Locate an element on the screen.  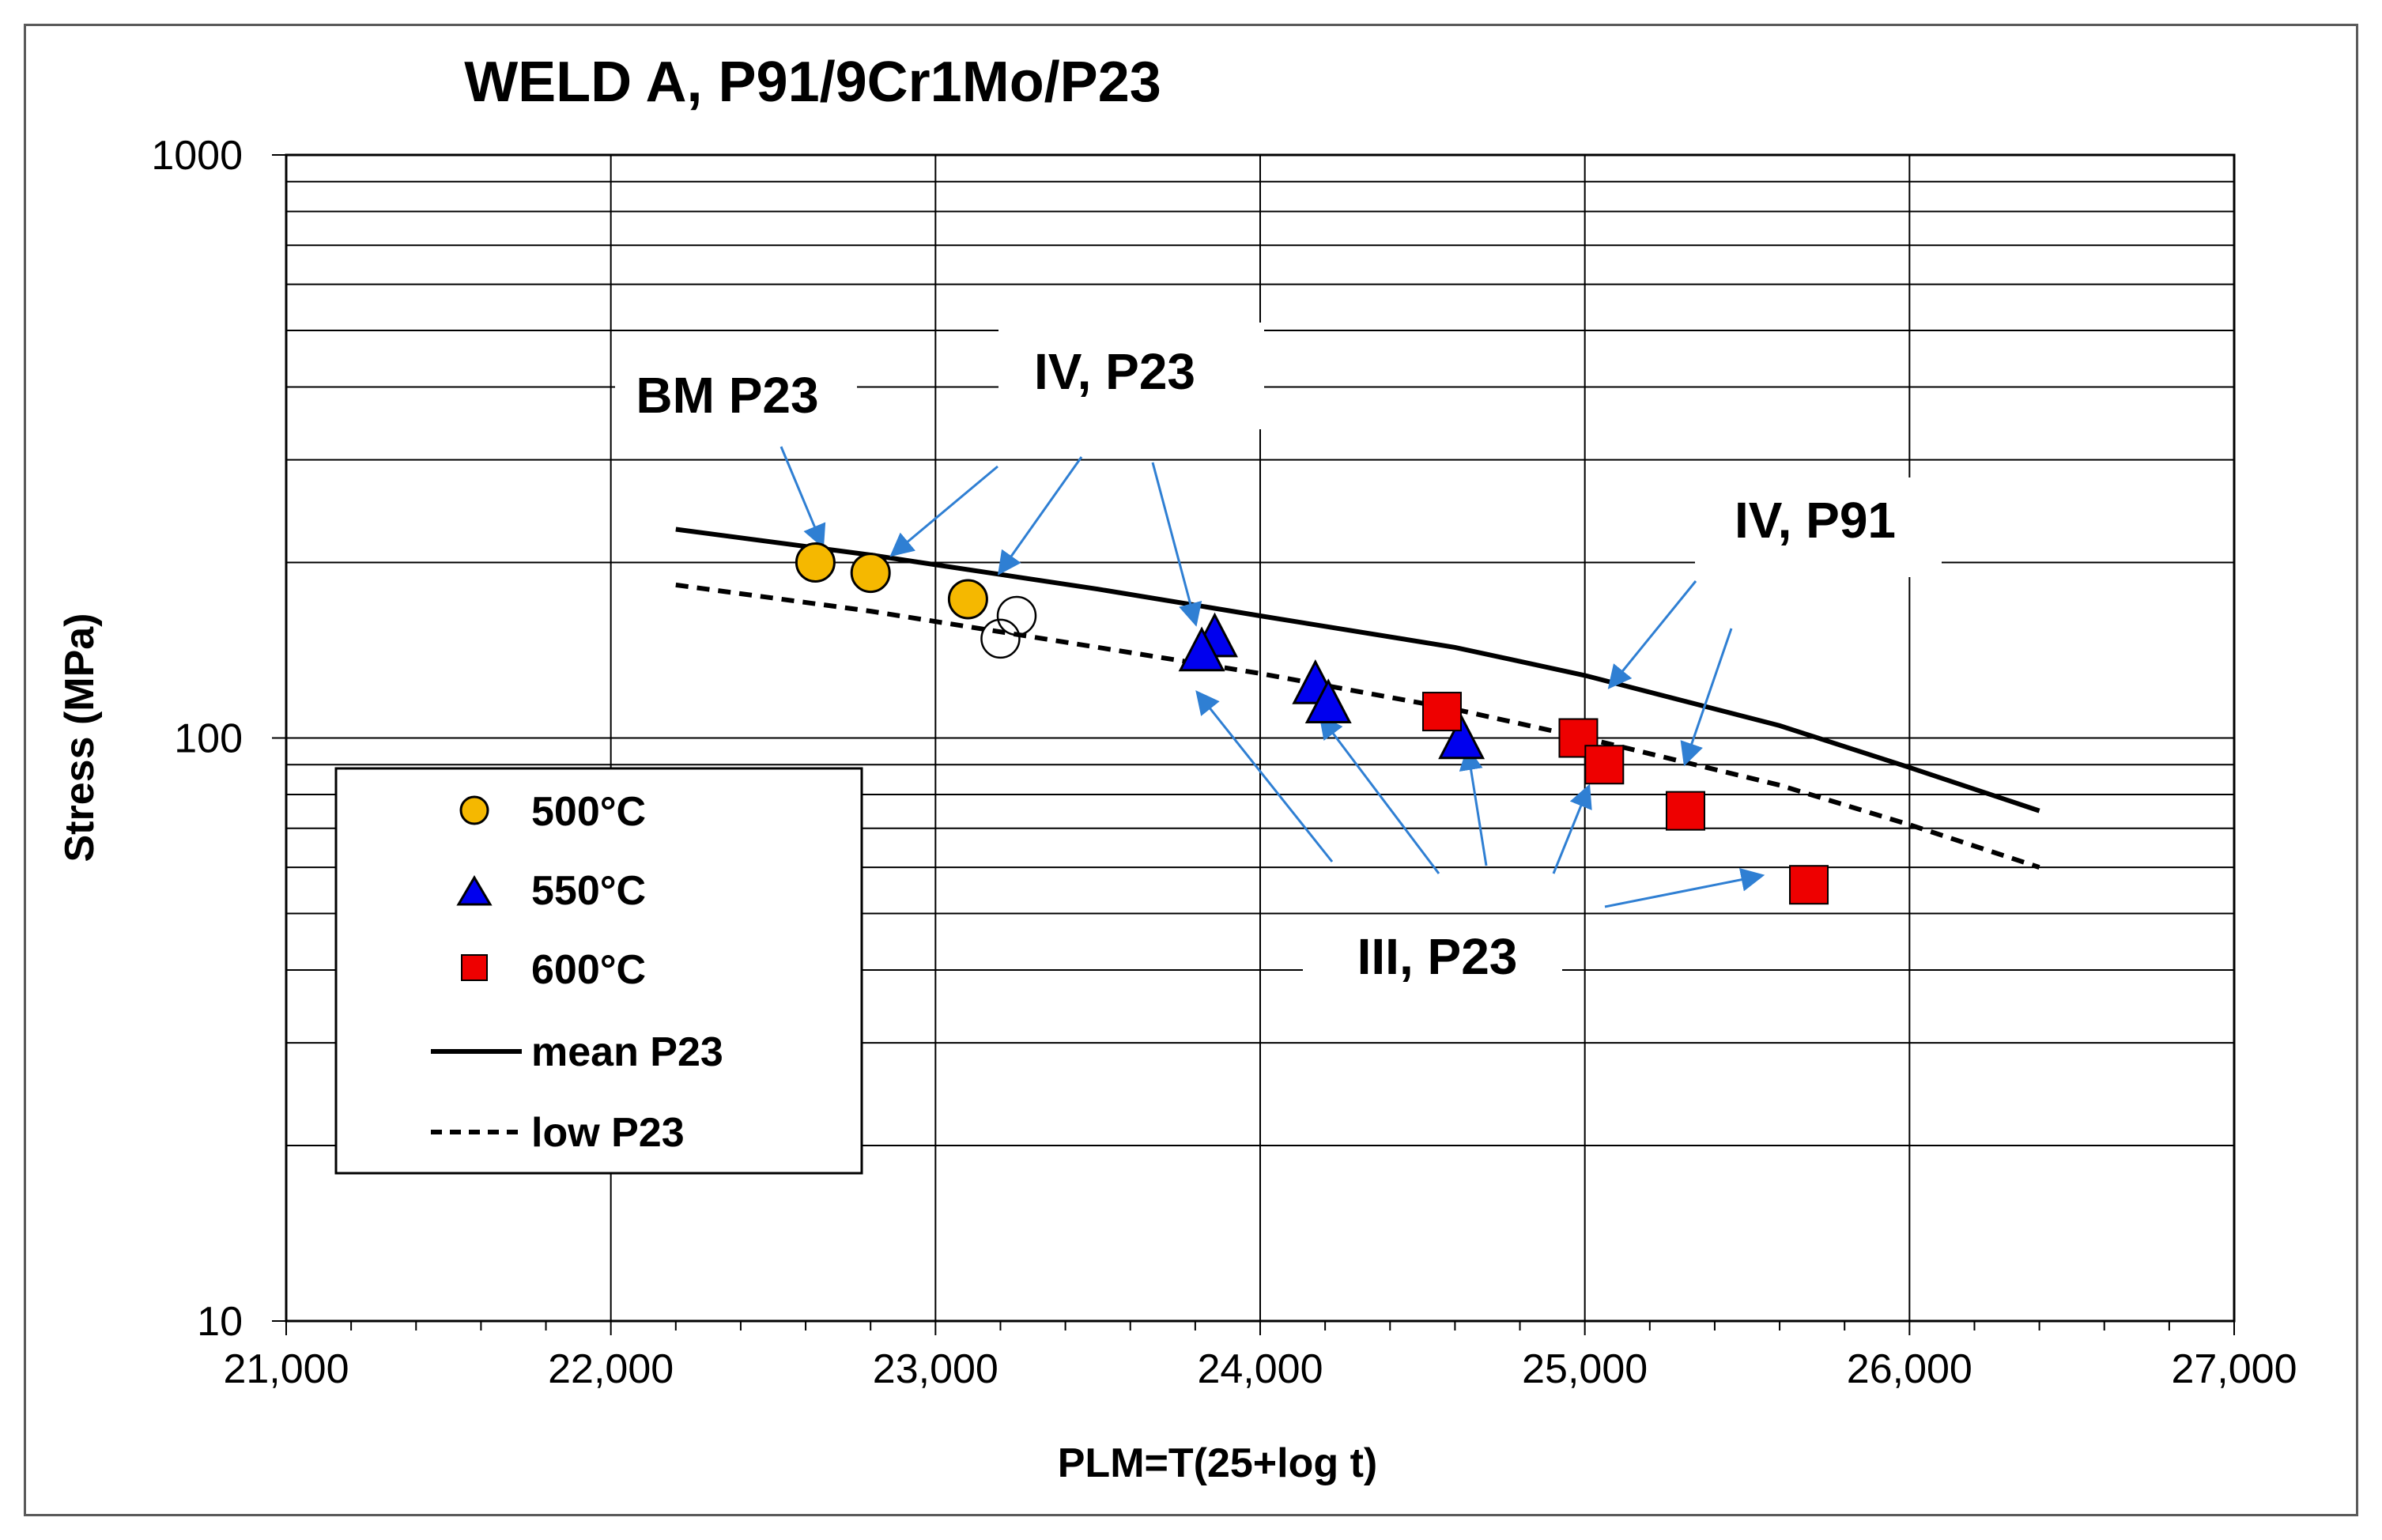
annotation-box-iv-p91 is located at coordinates (1818, 527).